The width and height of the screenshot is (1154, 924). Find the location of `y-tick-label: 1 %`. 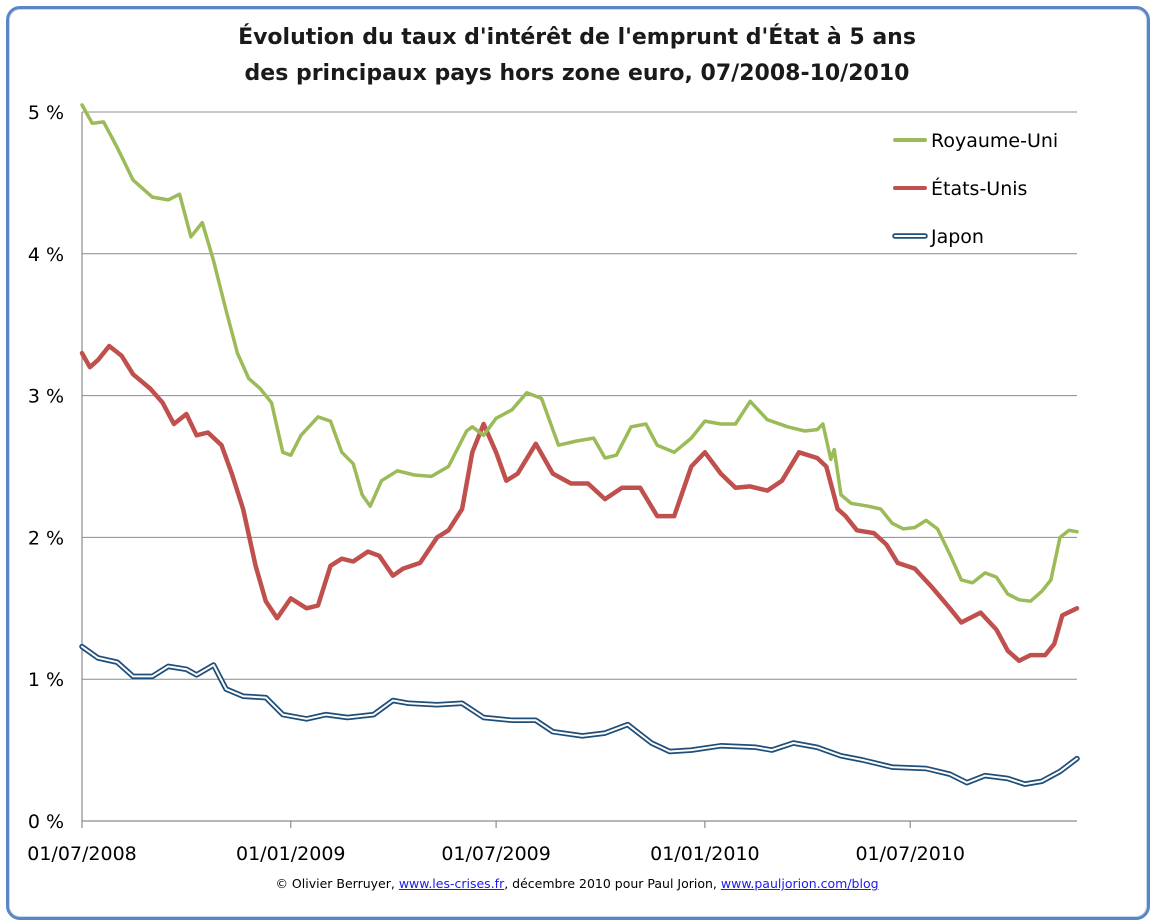

y-tick-label: 1 % is located at coordinates (46, 680).